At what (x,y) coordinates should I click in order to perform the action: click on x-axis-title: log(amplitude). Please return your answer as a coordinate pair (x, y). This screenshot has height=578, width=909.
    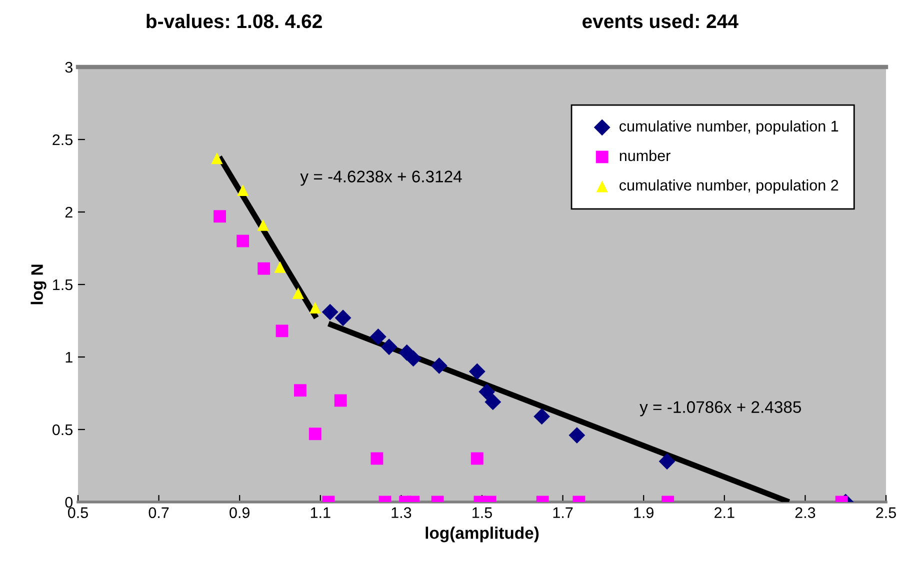
    Looking at the image, I should click on (482, 534).